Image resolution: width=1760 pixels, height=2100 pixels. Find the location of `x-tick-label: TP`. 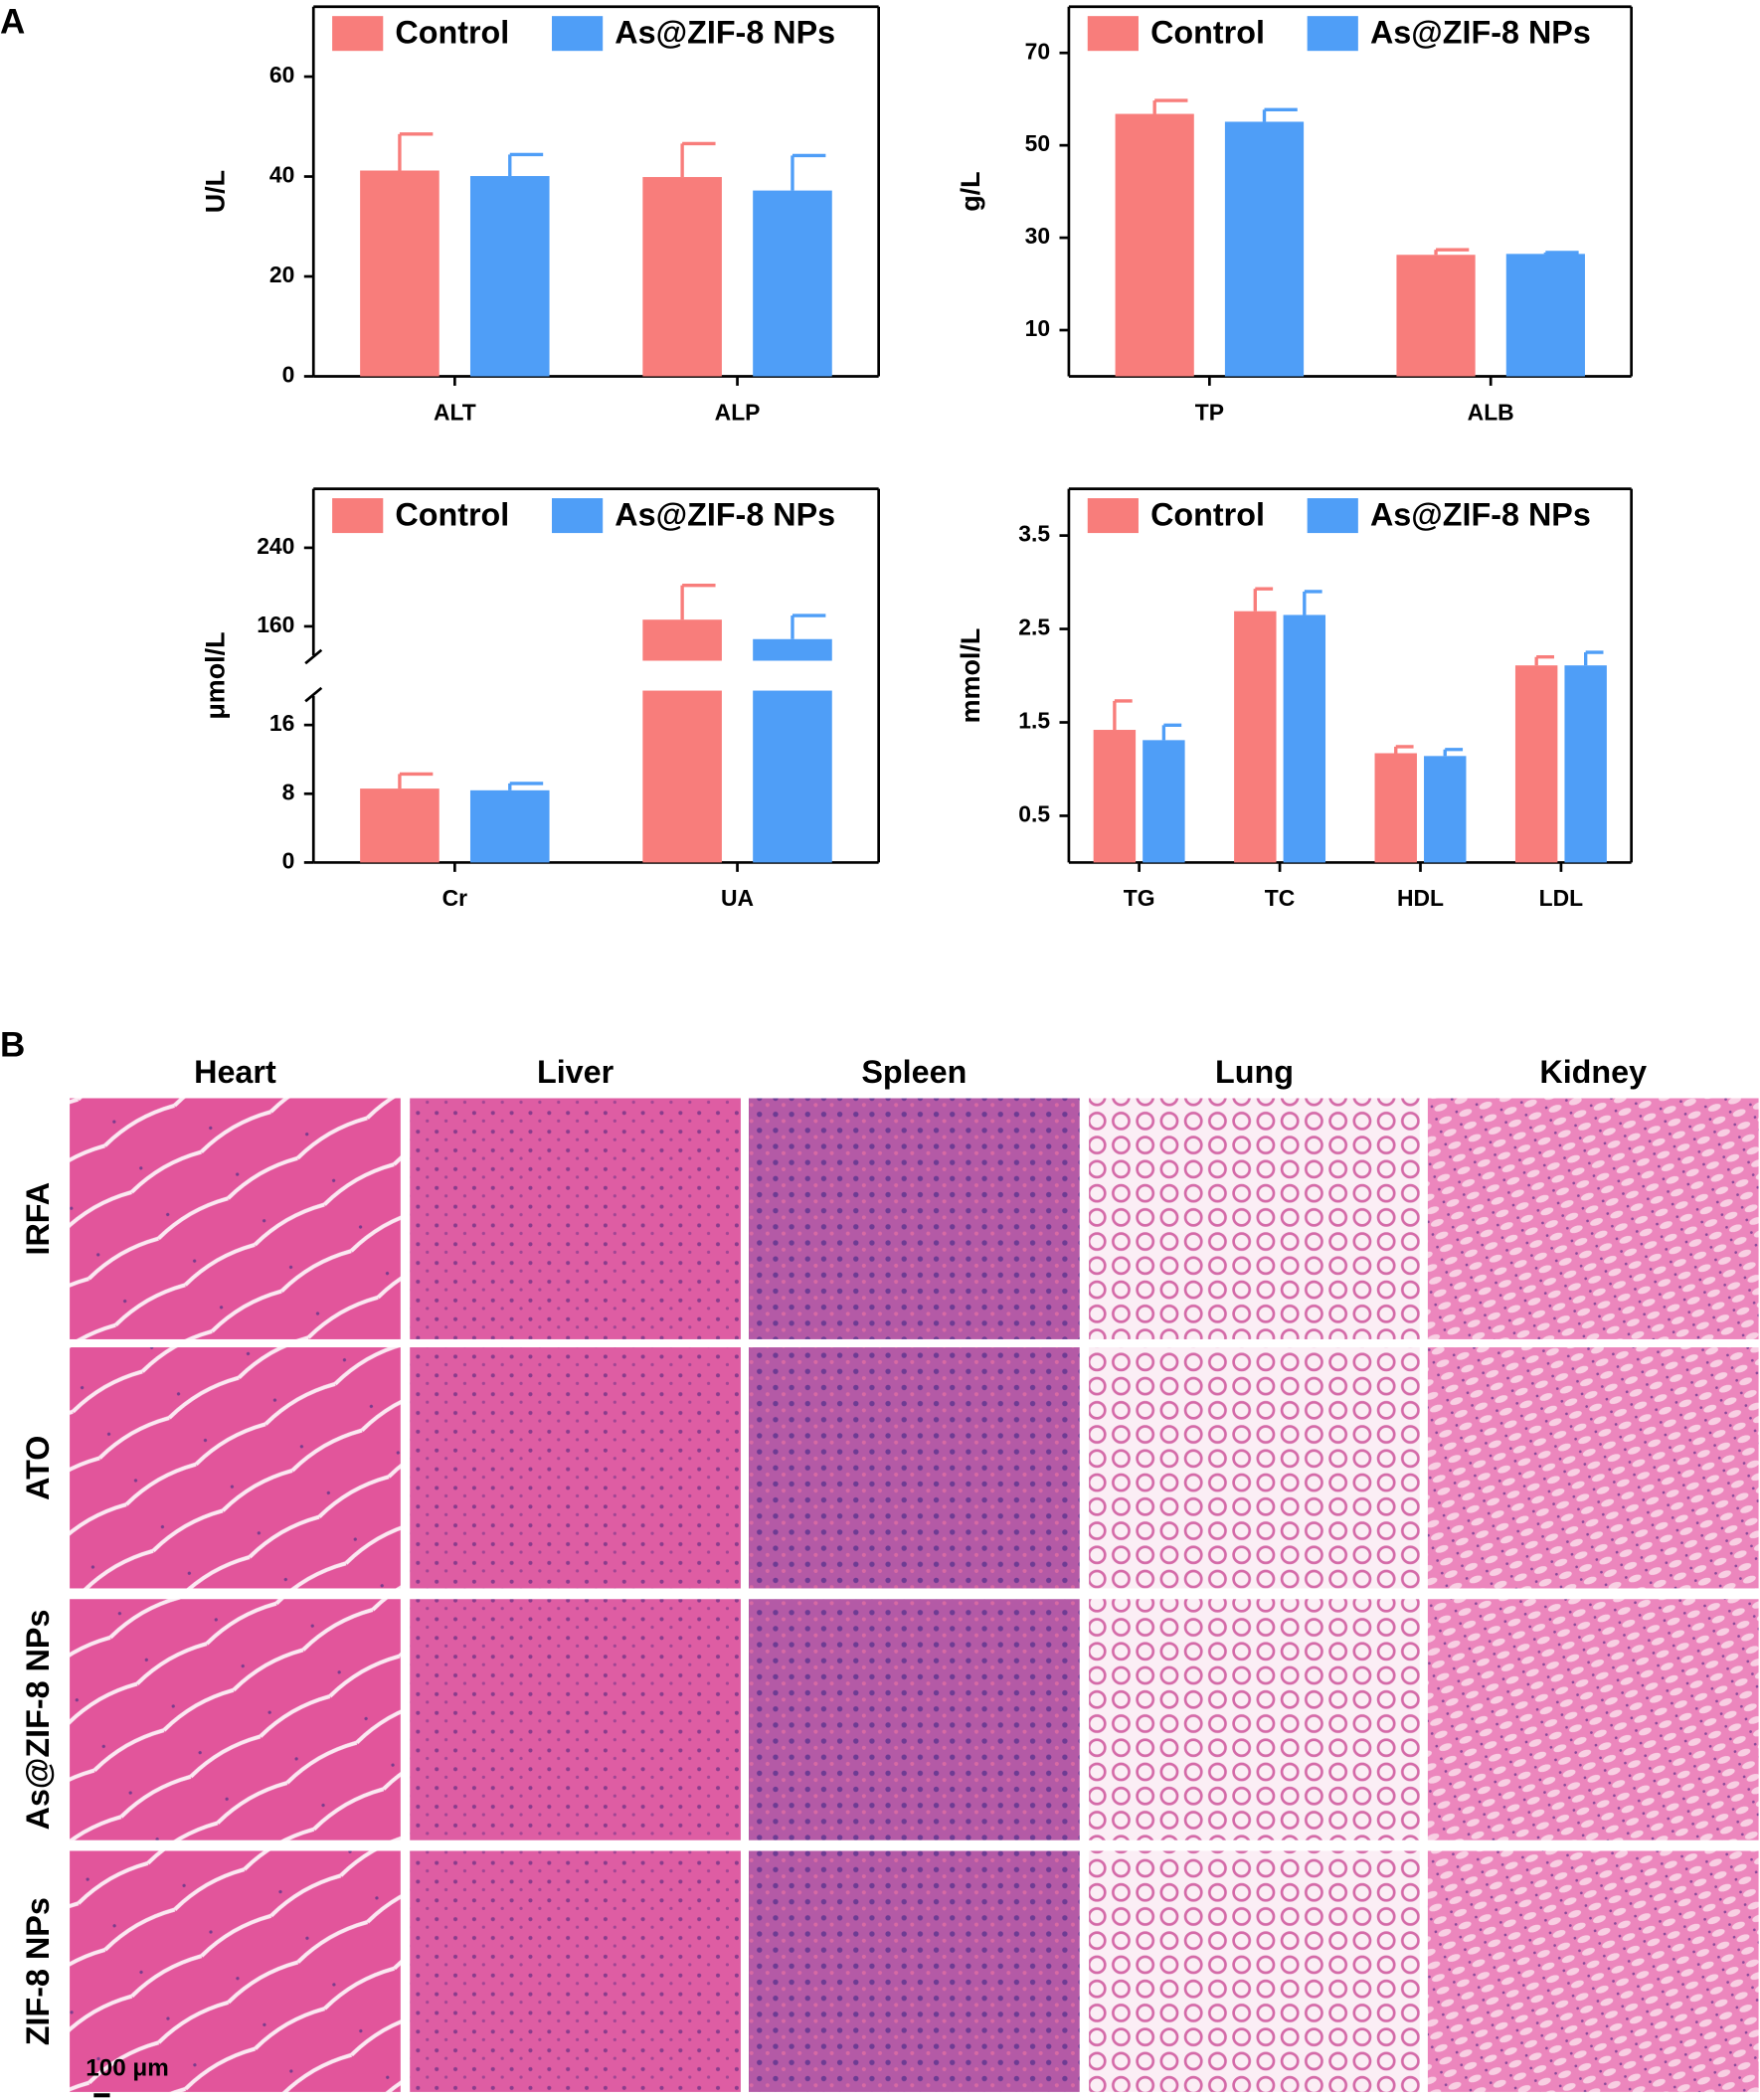

x-tick-label: TP is located at coordinates (1209, 412).